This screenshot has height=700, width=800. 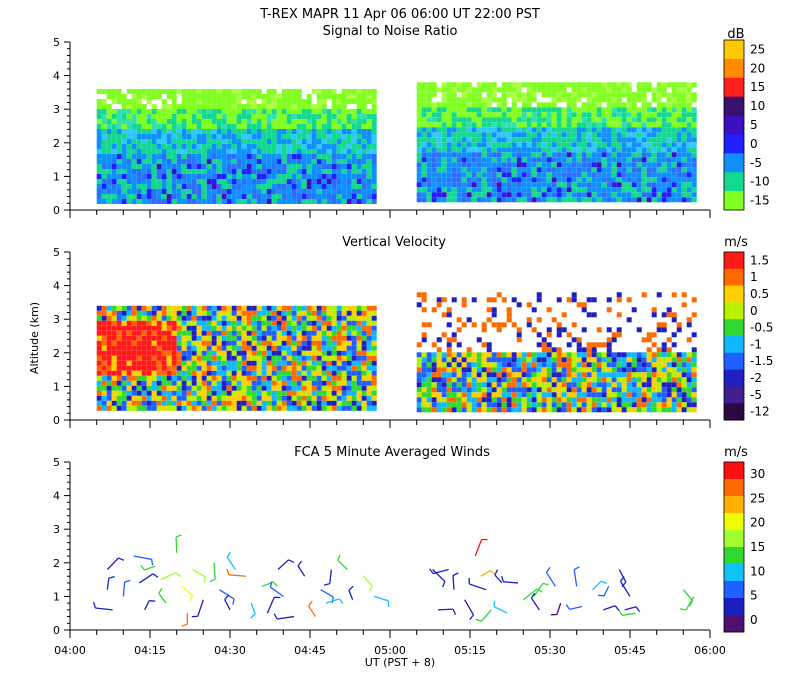 I want to click on wind-barb-flag, so click(x=111, y=577).